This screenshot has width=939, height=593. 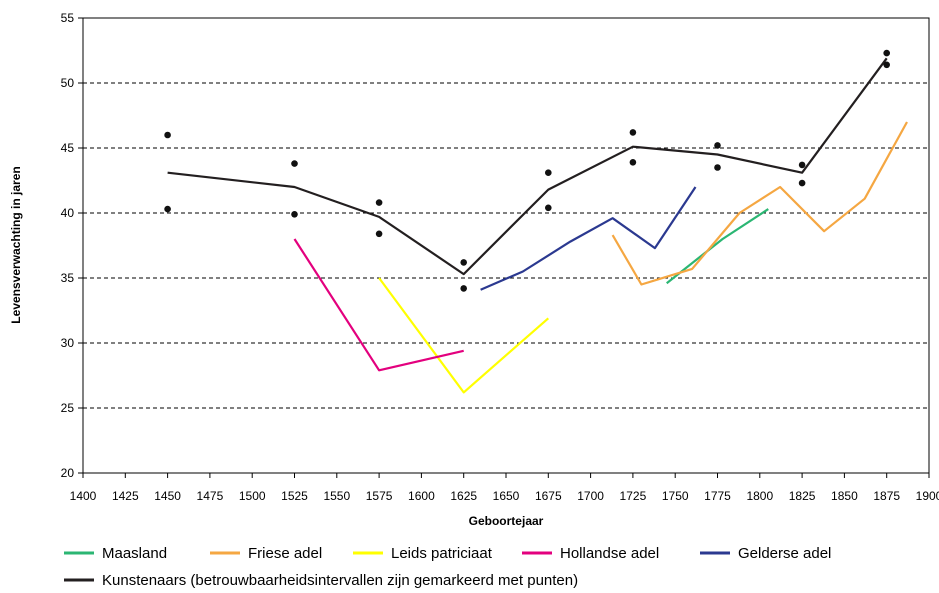 I want to click on legend-label: Gelderse adel, so click(x=784, y=553).